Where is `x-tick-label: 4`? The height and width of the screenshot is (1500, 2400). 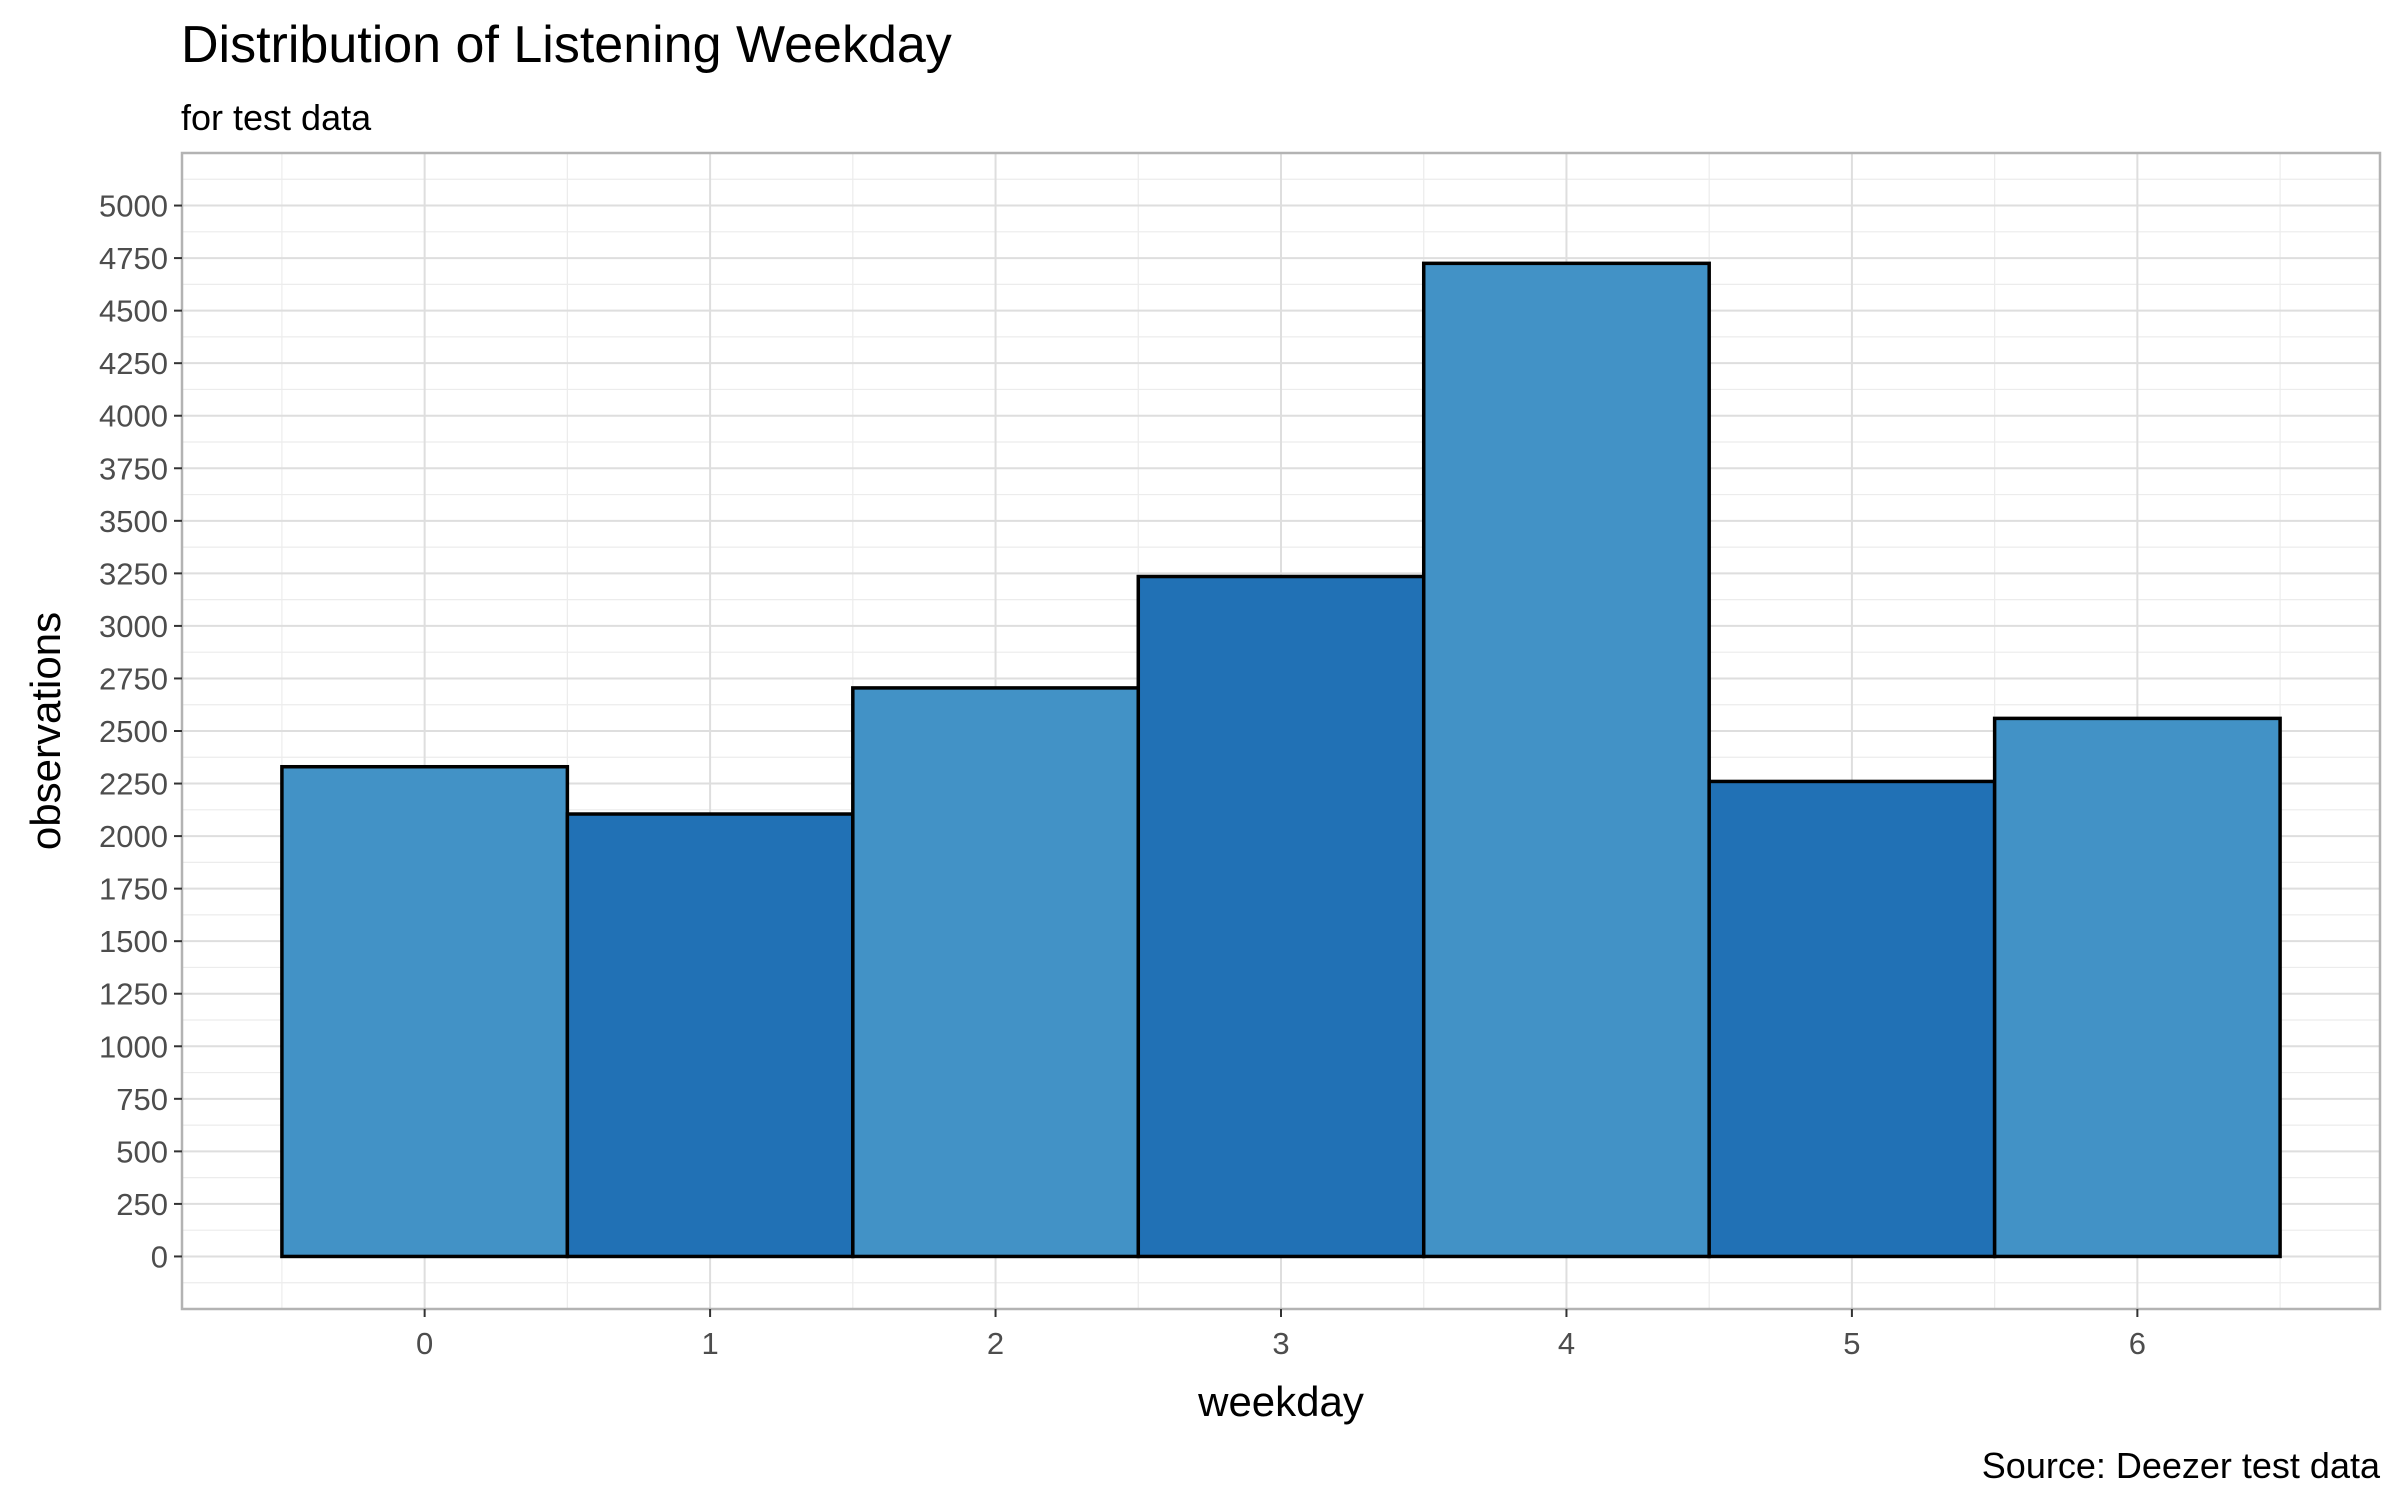 x-tick-label: 4 is located at coordinates (1566, 1343).